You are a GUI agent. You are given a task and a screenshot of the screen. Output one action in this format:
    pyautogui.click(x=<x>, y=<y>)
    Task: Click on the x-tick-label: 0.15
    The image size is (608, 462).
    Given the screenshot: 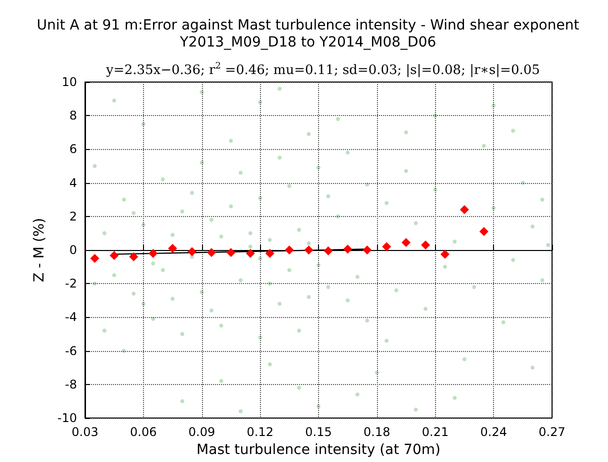 What is the action you would take?
    pyautogui.click(x=318, y=432)
    